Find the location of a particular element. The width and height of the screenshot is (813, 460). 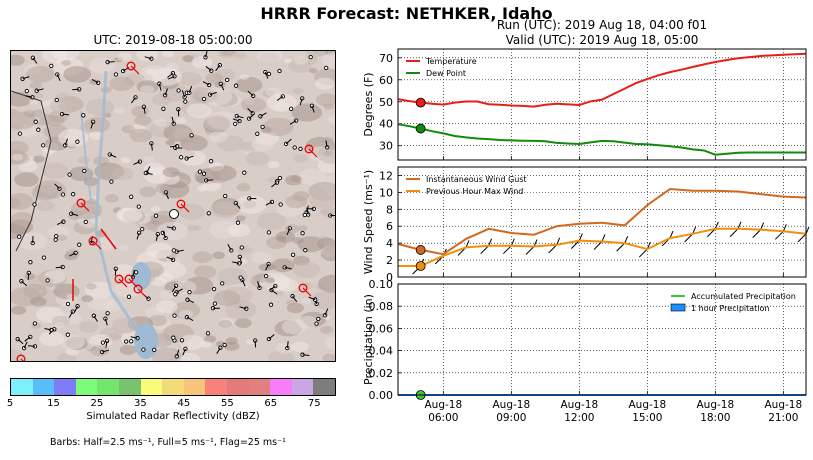

colorbar-swatch is located at coordinates (129, 387).